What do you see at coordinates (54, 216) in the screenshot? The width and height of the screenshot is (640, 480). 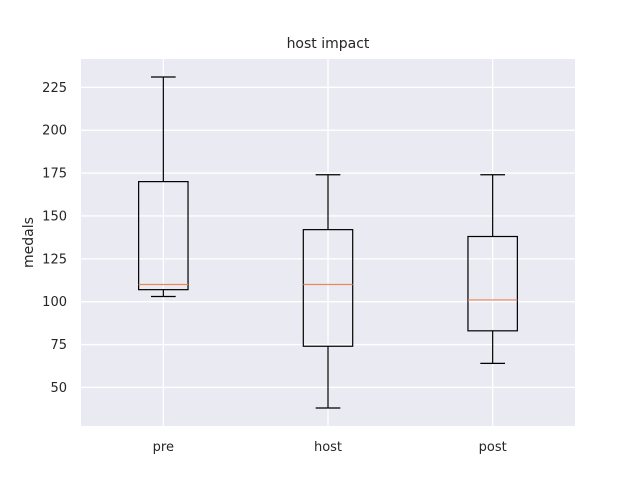 I see `y-tick-label: 150` at bounding box center [54, 216].